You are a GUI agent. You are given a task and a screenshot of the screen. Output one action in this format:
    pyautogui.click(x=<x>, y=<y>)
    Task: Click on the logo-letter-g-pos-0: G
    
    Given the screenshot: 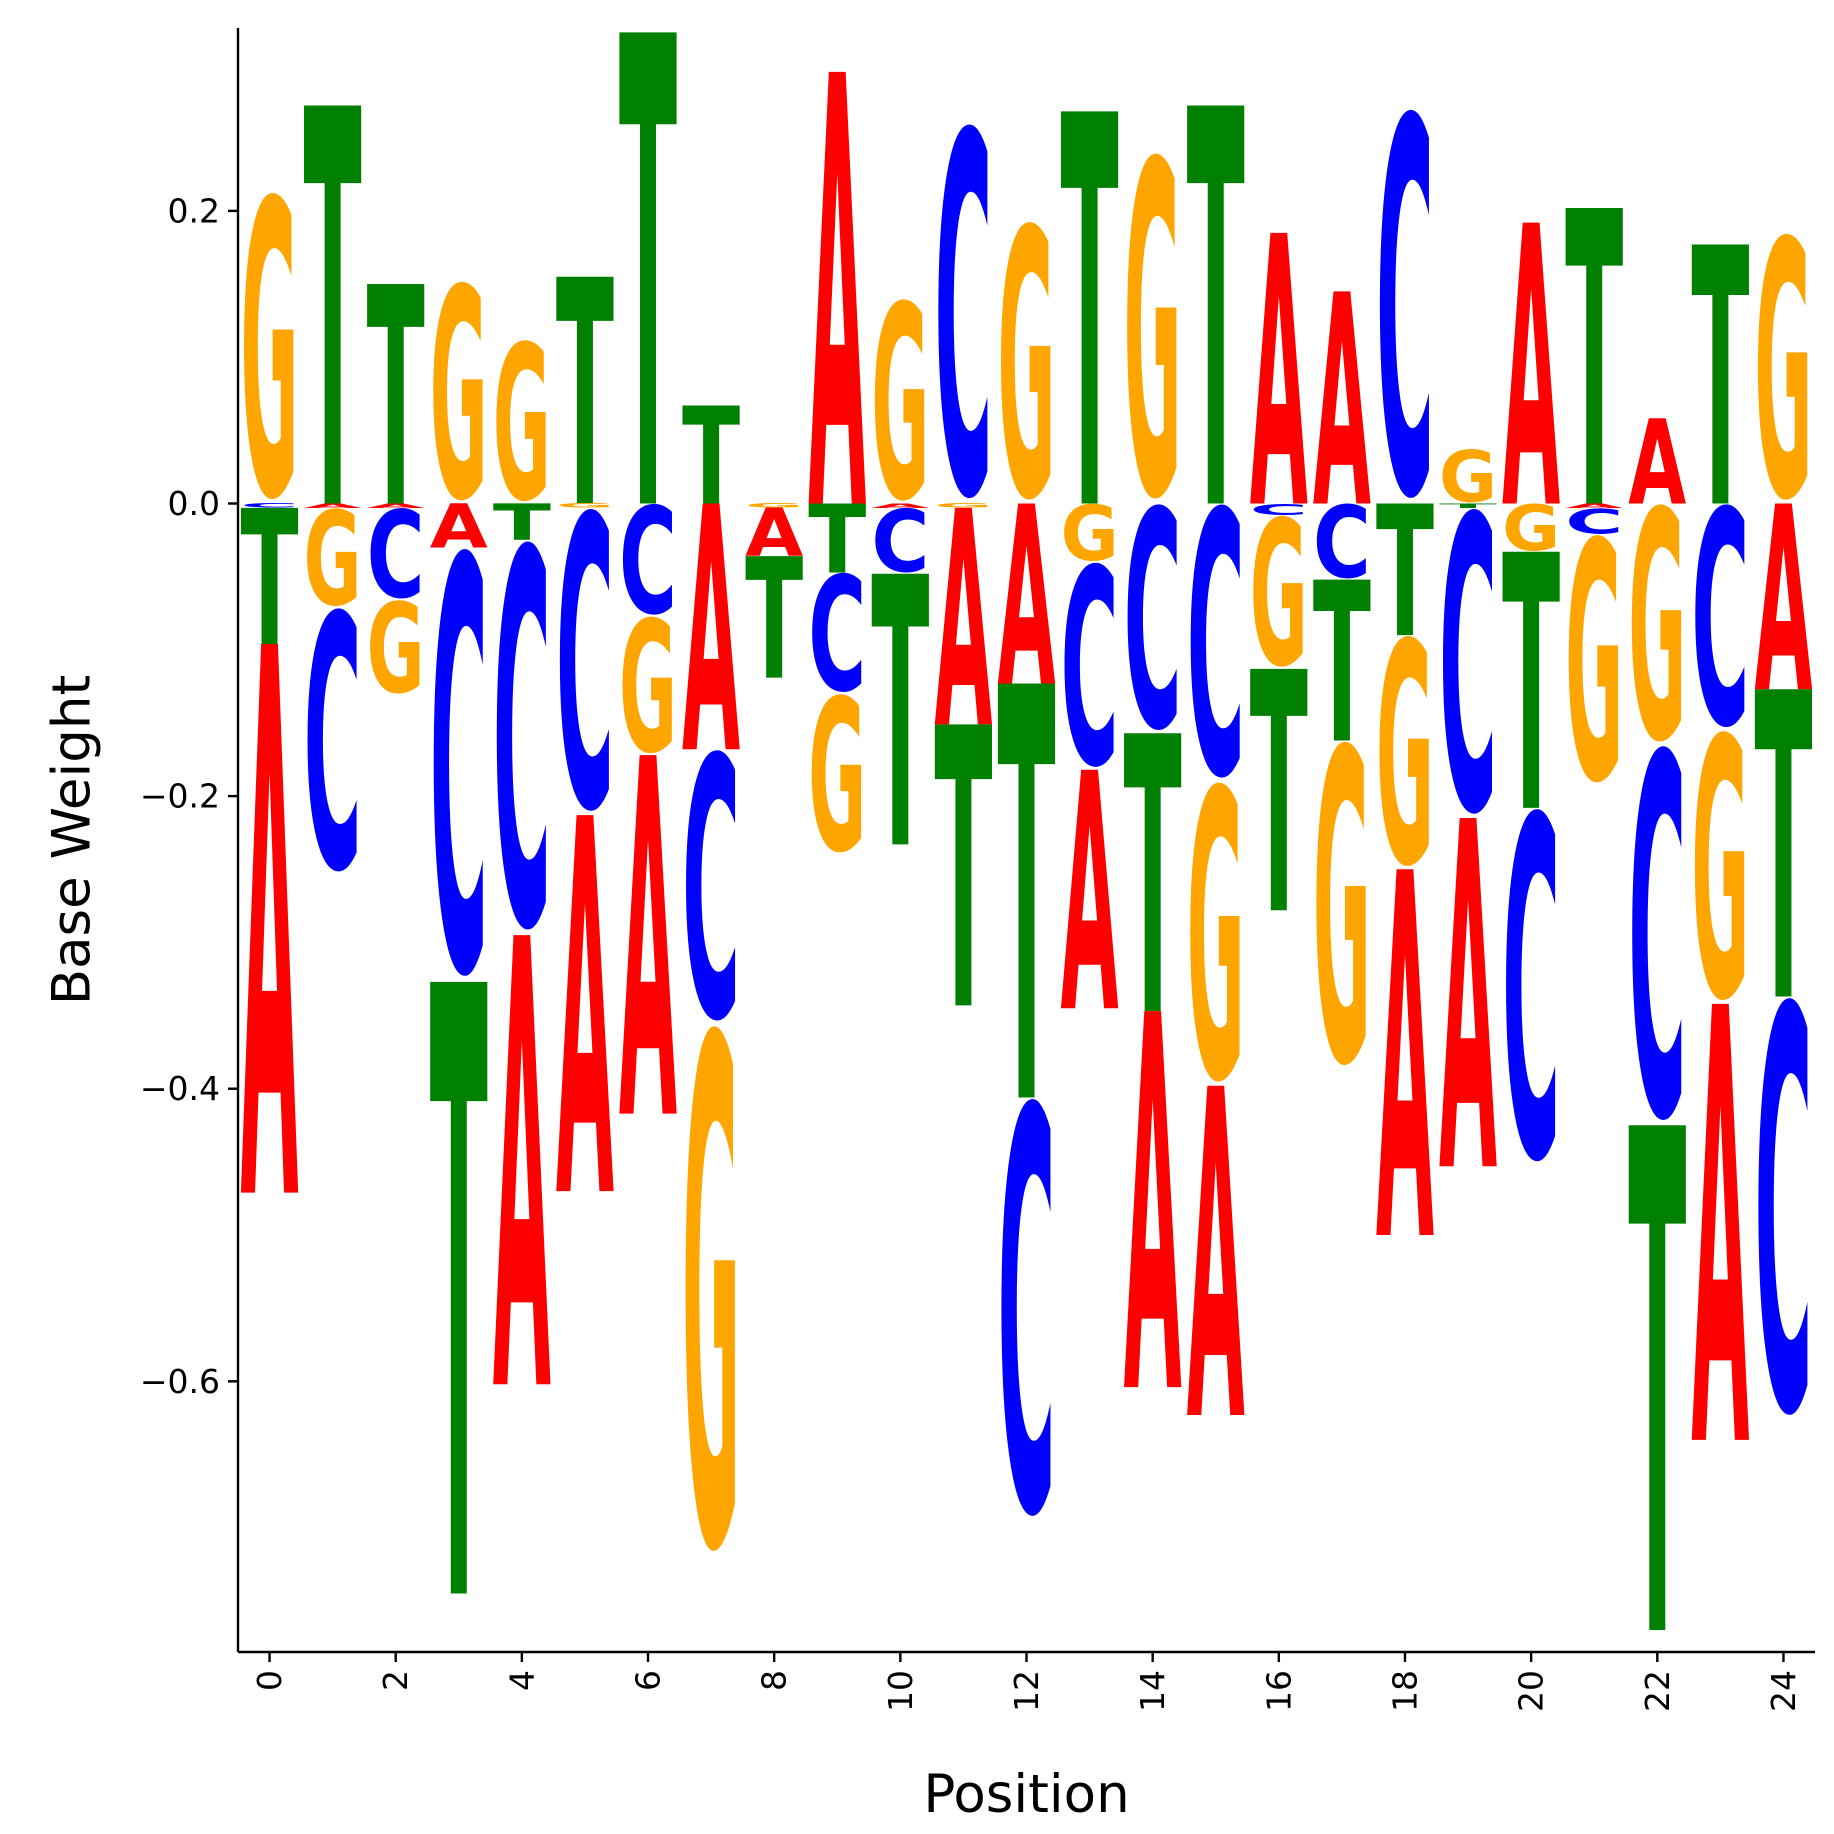 What is the action you would take?
    pyautogui.click(x=270, y=353)
    